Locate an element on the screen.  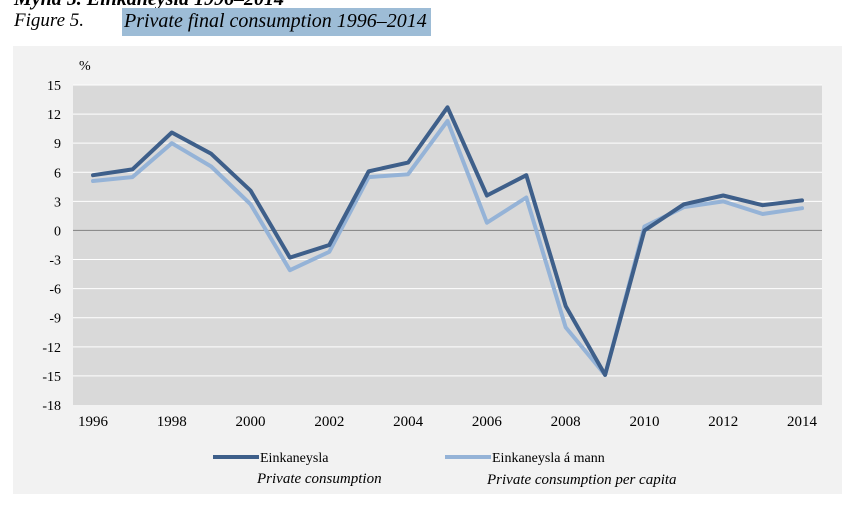
y-tick-label: -6 is located at coordinates (55, 290).